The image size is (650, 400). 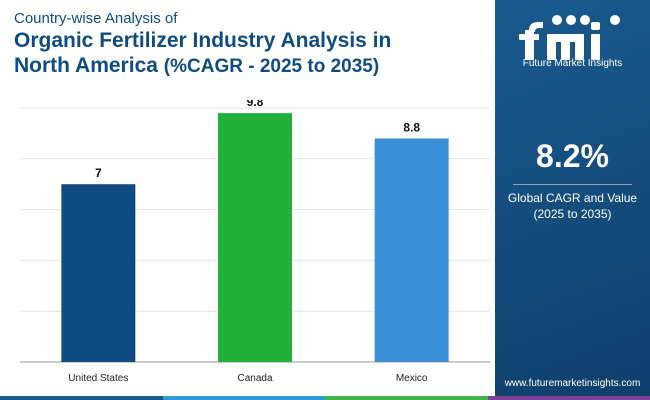 What do you see at coordinates (572, 63) in the screenshot?
I see `logo-text: Future Market Insights` at bounding box center [572, 63].